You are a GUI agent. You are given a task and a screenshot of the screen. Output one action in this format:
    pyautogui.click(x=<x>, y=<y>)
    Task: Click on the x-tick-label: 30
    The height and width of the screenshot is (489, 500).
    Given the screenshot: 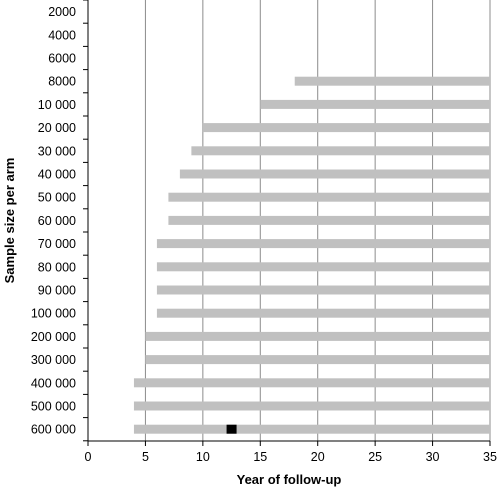 What is the action you would take?
    pyautogui.click(x=433, y=457)
    